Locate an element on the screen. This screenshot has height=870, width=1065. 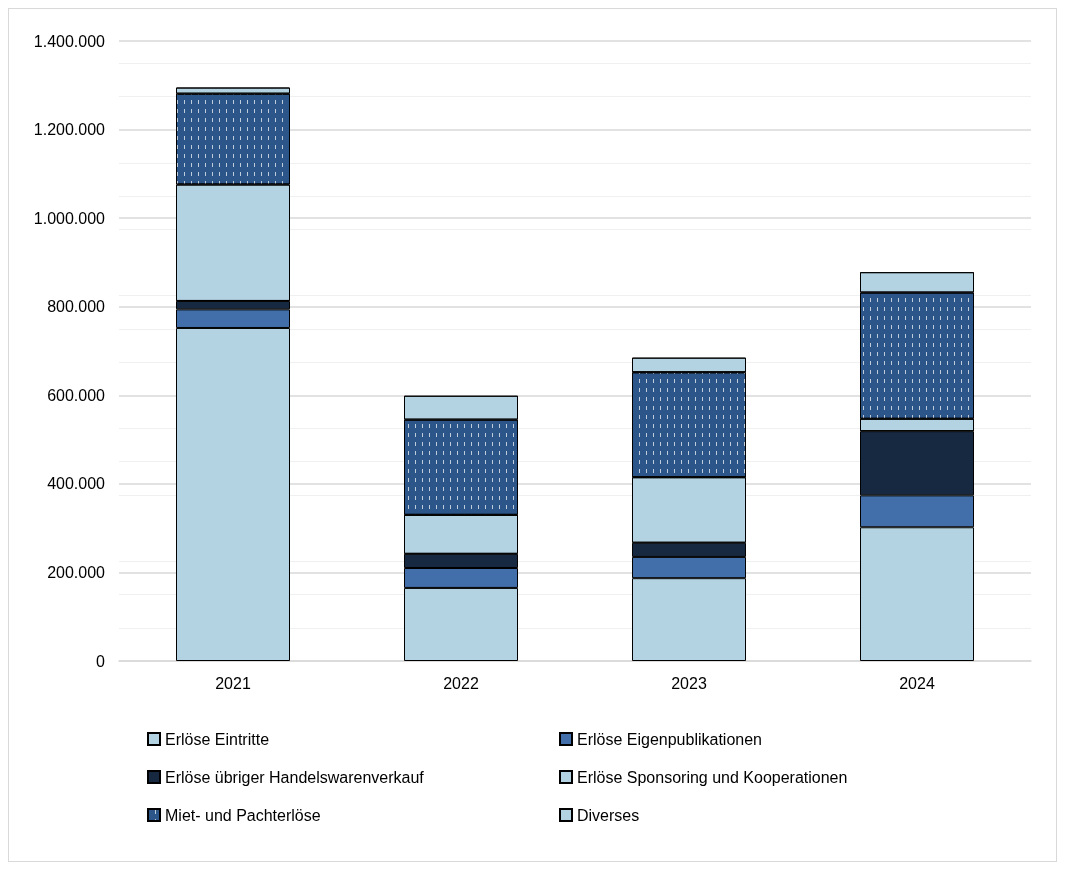
x-tick-label: 2024 is located at coordinates (917, 683).